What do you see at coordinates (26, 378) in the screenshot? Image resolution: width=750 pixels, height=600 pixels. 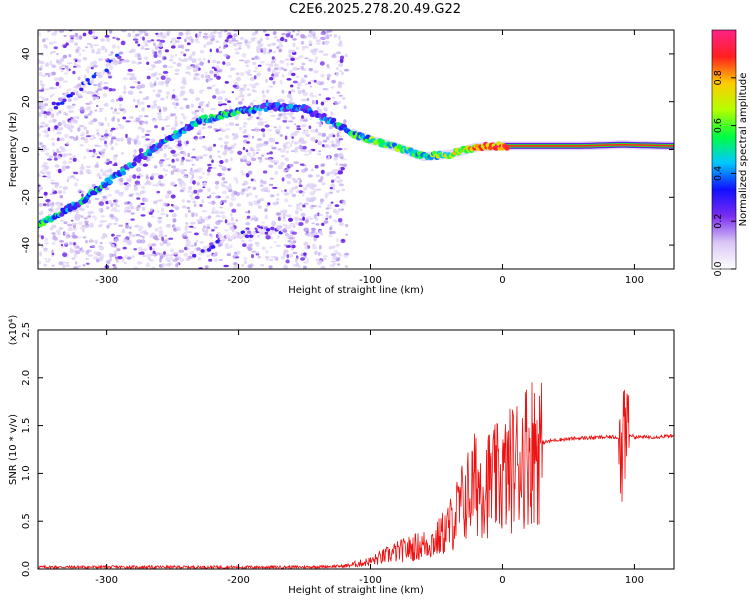 I see `snr-y-tick-label: 2.0` at bounding box center [26, 378].